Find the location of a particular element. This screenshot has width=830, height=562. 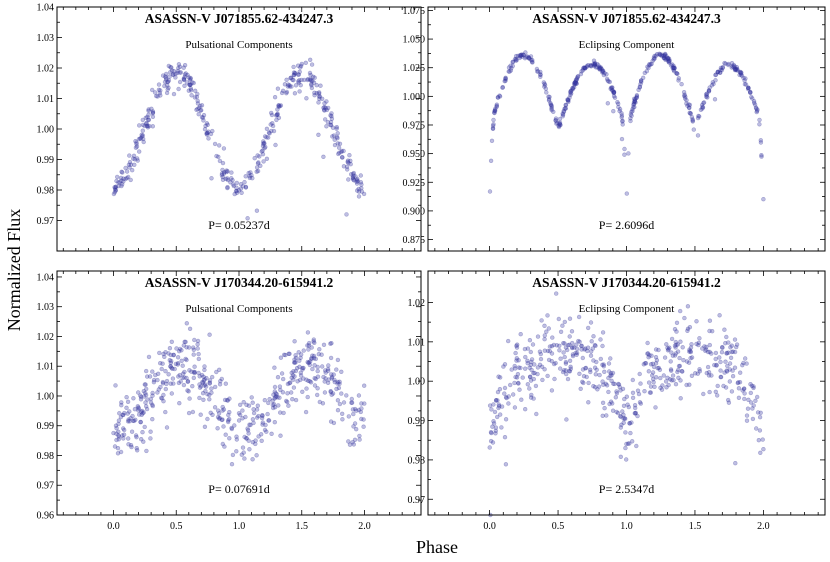

x-axis-label: Phase is located at coordinates (437, 547).